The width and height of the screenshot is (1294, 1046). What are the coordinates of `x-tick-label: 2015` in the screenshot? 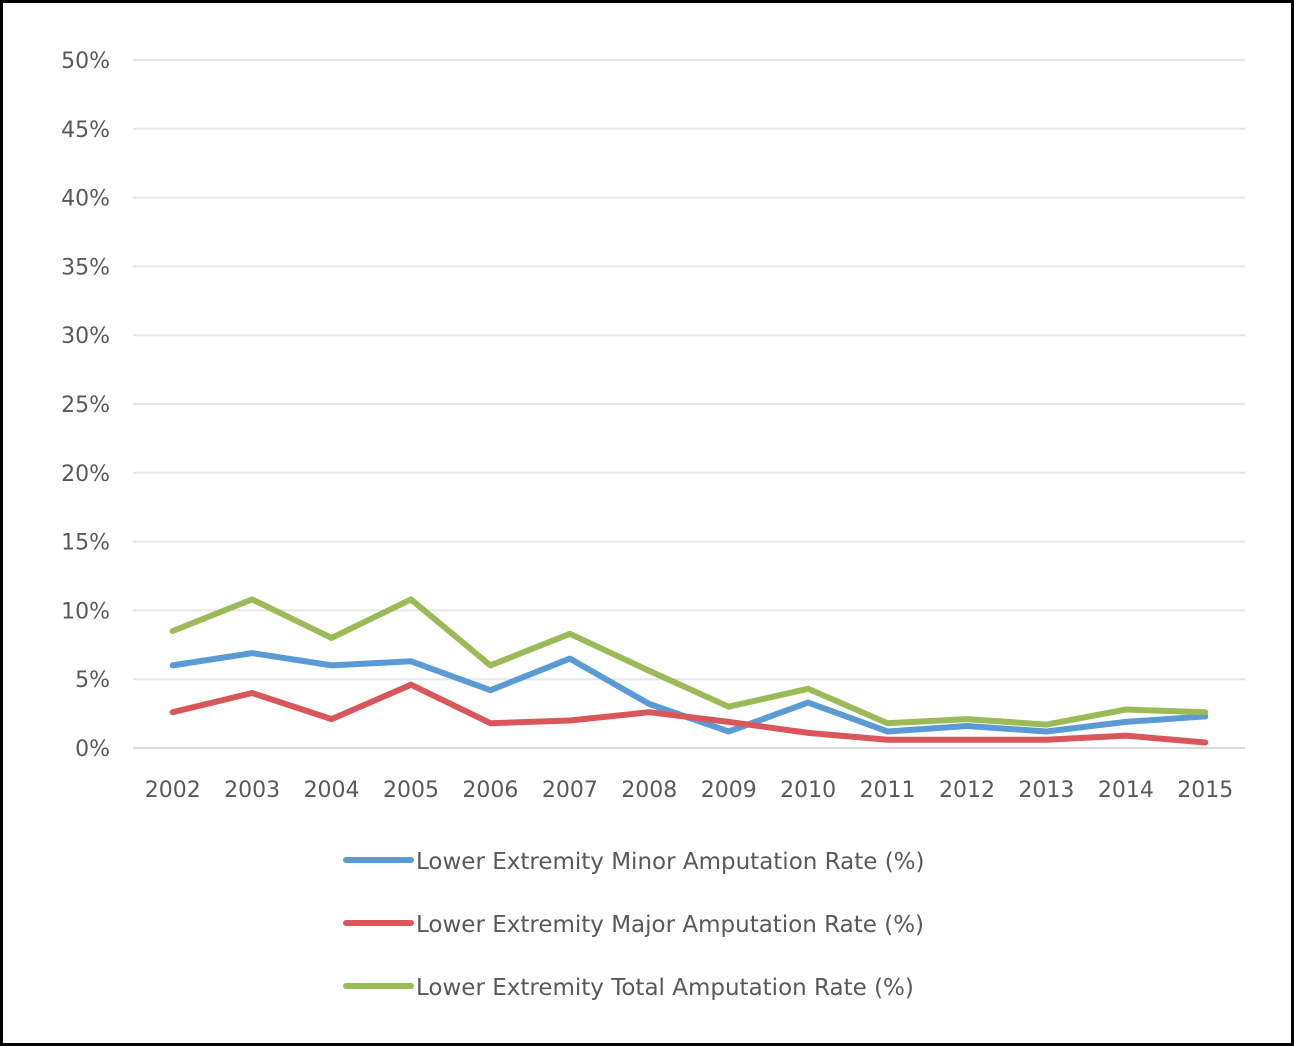 It's located at (1205, 790).